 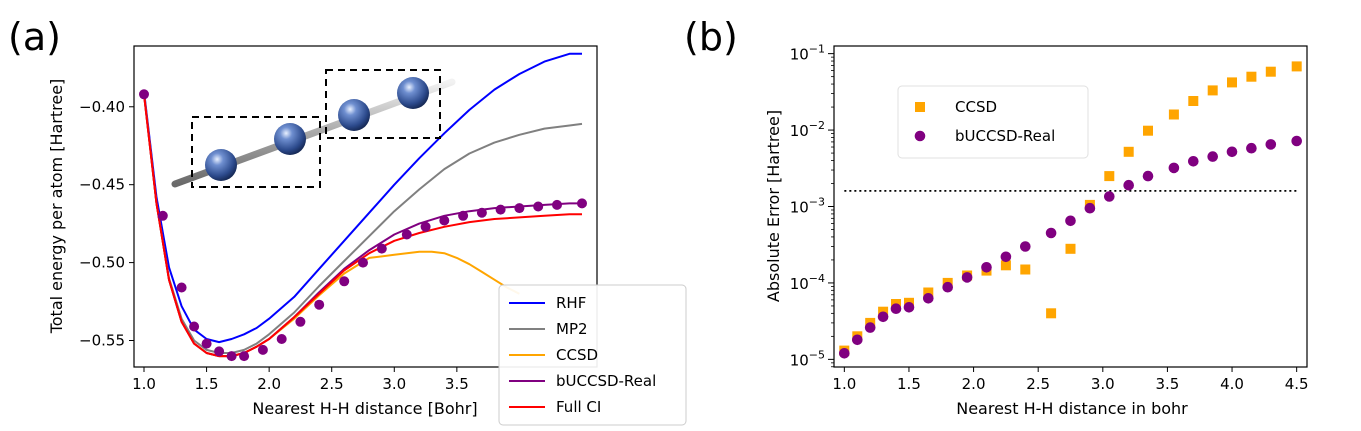 I want to click on legend-b-box, so click(x=993, y=122).